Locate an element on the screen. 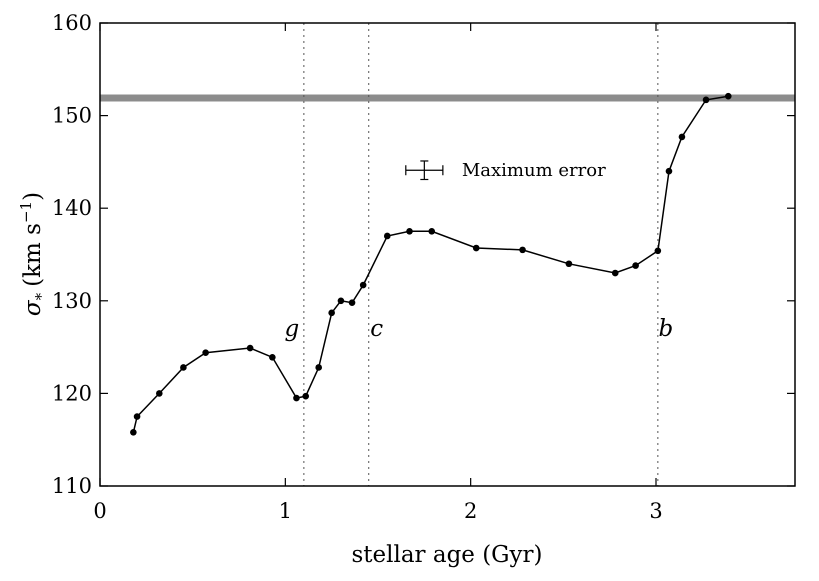 The width and height of the screenshot is (819, 581). x-tick-label: 2 is located at coordinates (470, 511).